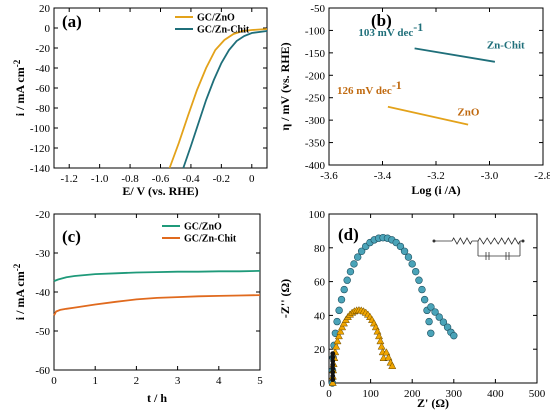  What do you see at coordinates (315, 99) in the screenshot?
I see `y-tick-label: -250` at bounding box center [315, 99].